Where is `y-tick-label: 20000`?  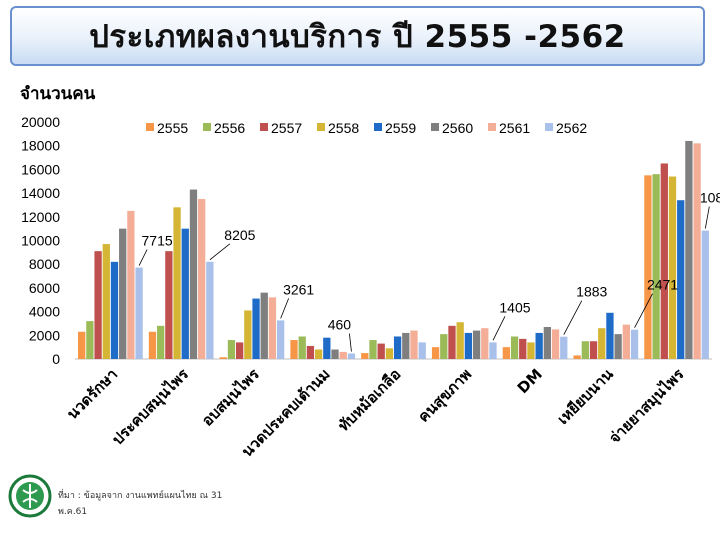
y-tick-label: 20000 is located at coordinates (40, 122).